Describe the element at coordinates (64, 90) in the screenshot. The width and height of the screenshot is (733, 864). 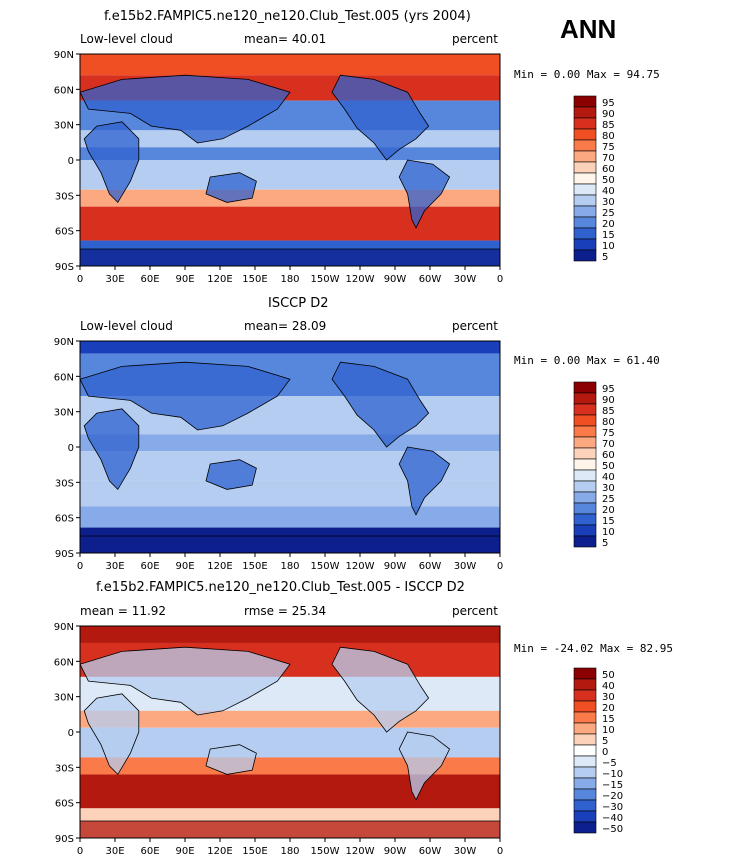
I see `lat-tick-label: 60N` at that location.